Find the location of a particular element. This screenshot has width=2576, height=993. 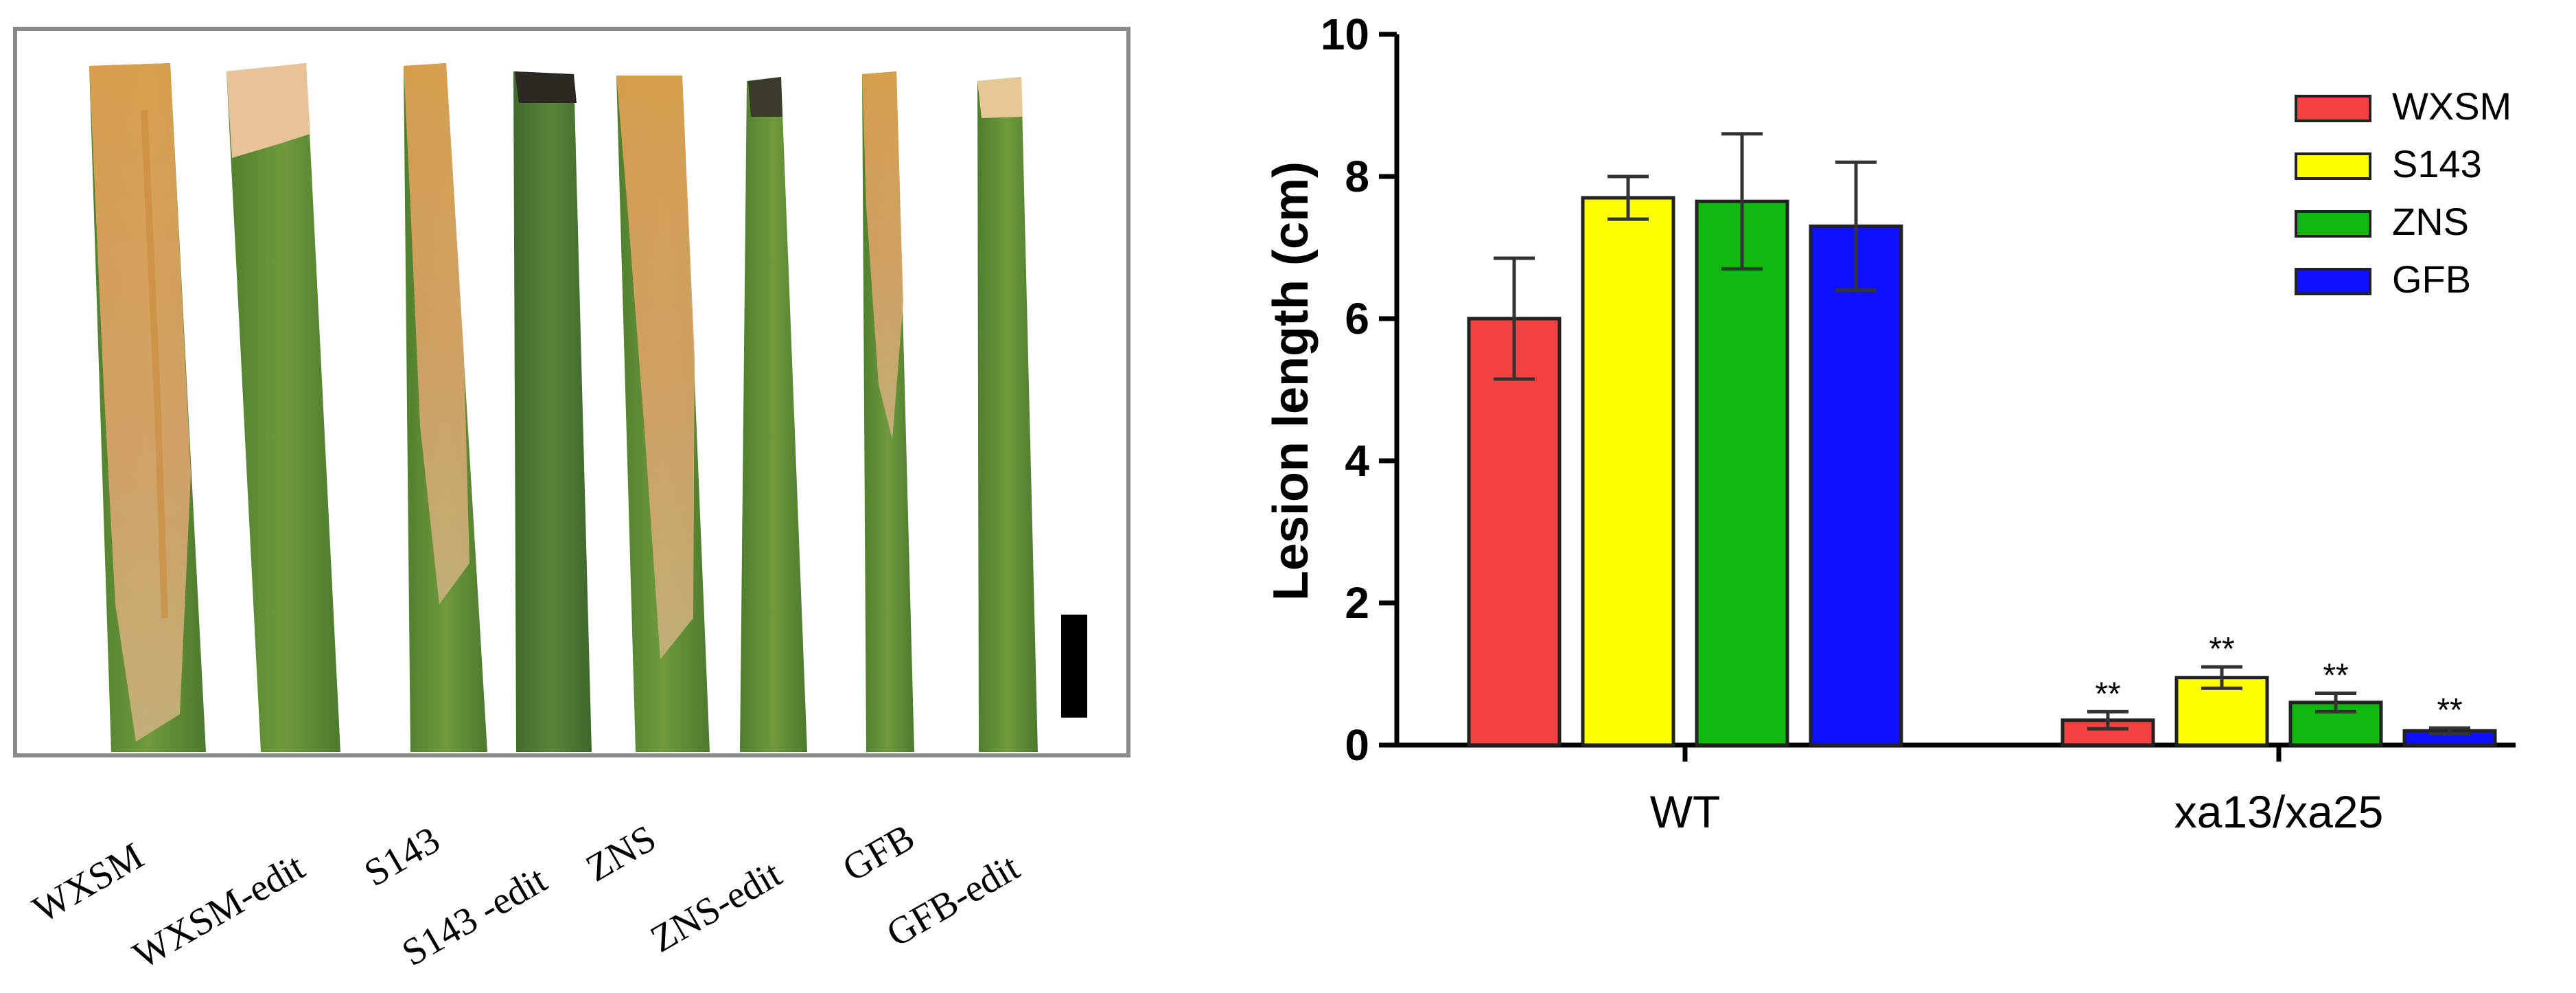

scale-bar is located at coordinates (1074, 667).